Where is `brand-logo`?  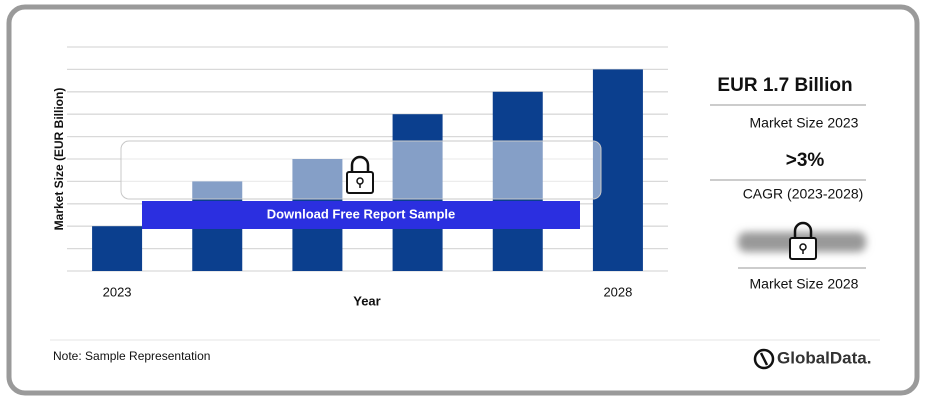 brand-logo is located at coordinates (764, 359).